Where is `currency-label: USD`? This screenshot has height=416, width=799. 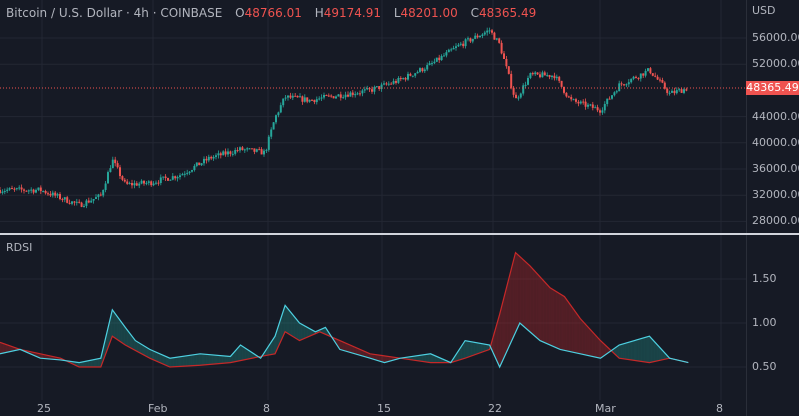 currency-label: USD is located at coordinates (764, 10).